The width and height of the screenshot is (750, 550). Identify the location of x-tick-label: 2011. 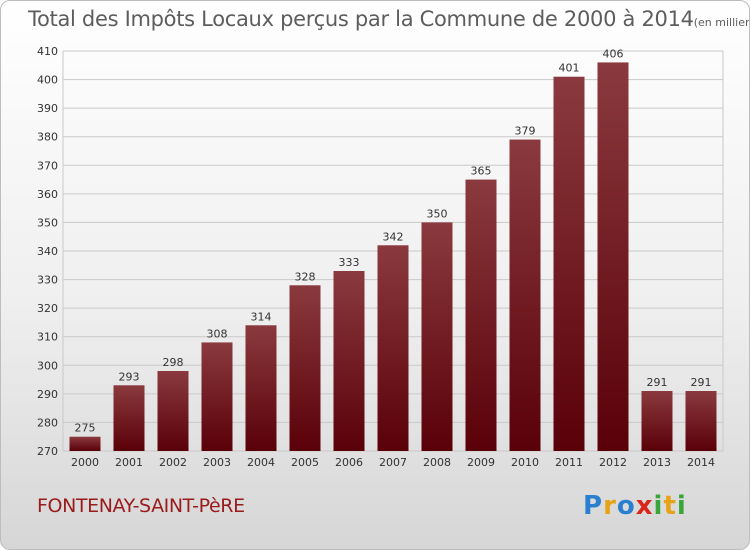
(569, 462).